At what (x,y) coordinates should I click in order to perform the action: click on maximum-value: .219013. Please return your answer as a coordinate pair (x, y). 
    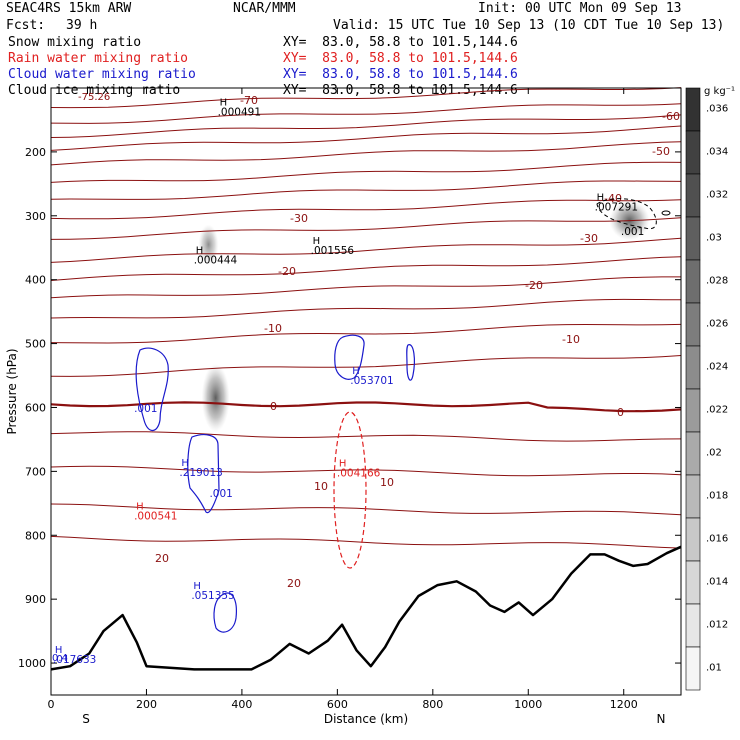
    Looking at the image, I should click on (200, 473).